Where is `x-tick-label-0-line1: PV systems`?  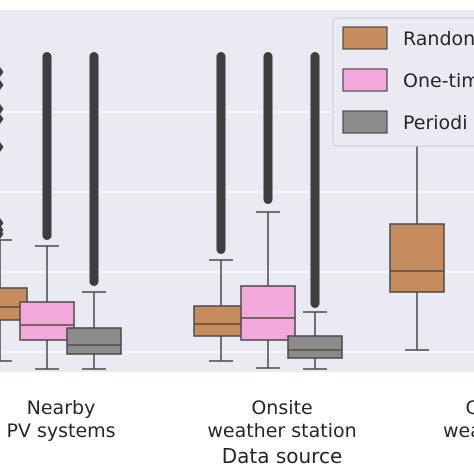 x-tick-label-0-line1: PV systems is located at coordinates (60, 431).